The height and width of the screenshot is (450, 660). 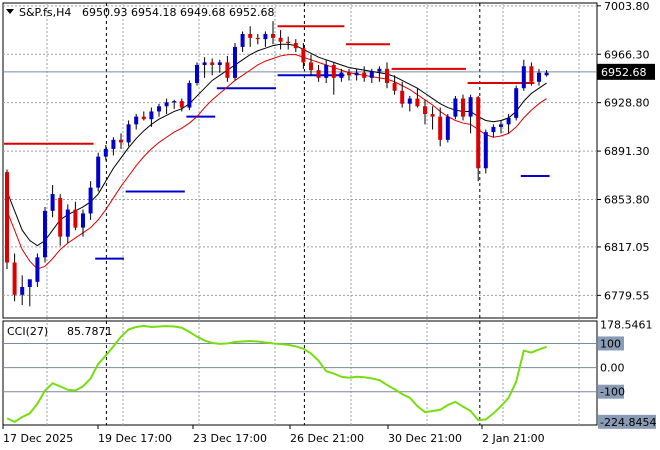 What do you see at coordinates (27, 331) in the screenshot?
I see `cci-label: CCI(27)` at bounding box center [27, 331].